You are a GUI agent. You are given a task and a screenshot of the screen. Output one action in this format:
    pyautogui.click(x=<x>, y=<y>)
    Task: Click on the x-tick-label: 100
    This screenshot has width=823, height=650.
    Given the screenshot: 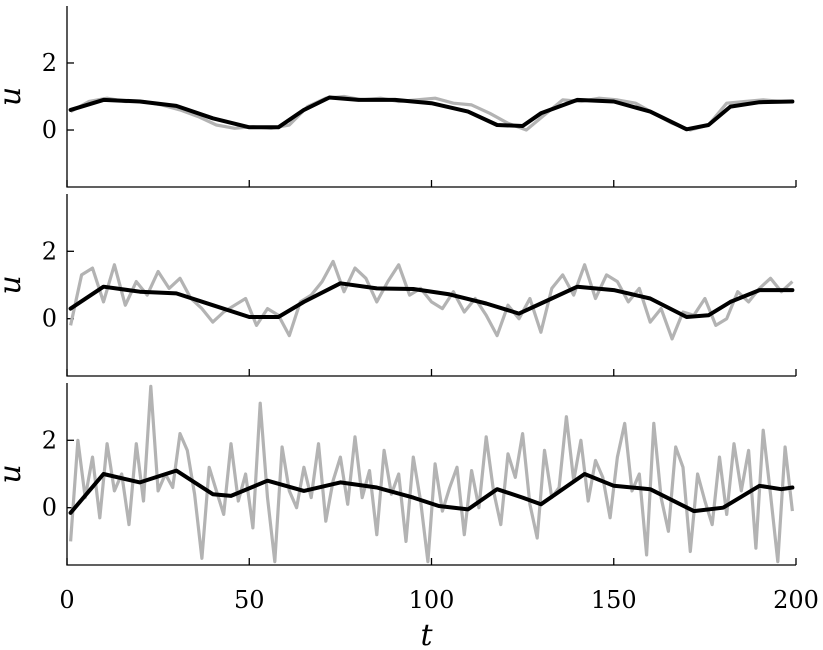 What is the action you would take?
    pyautogui.click(x=432, y=600)
    